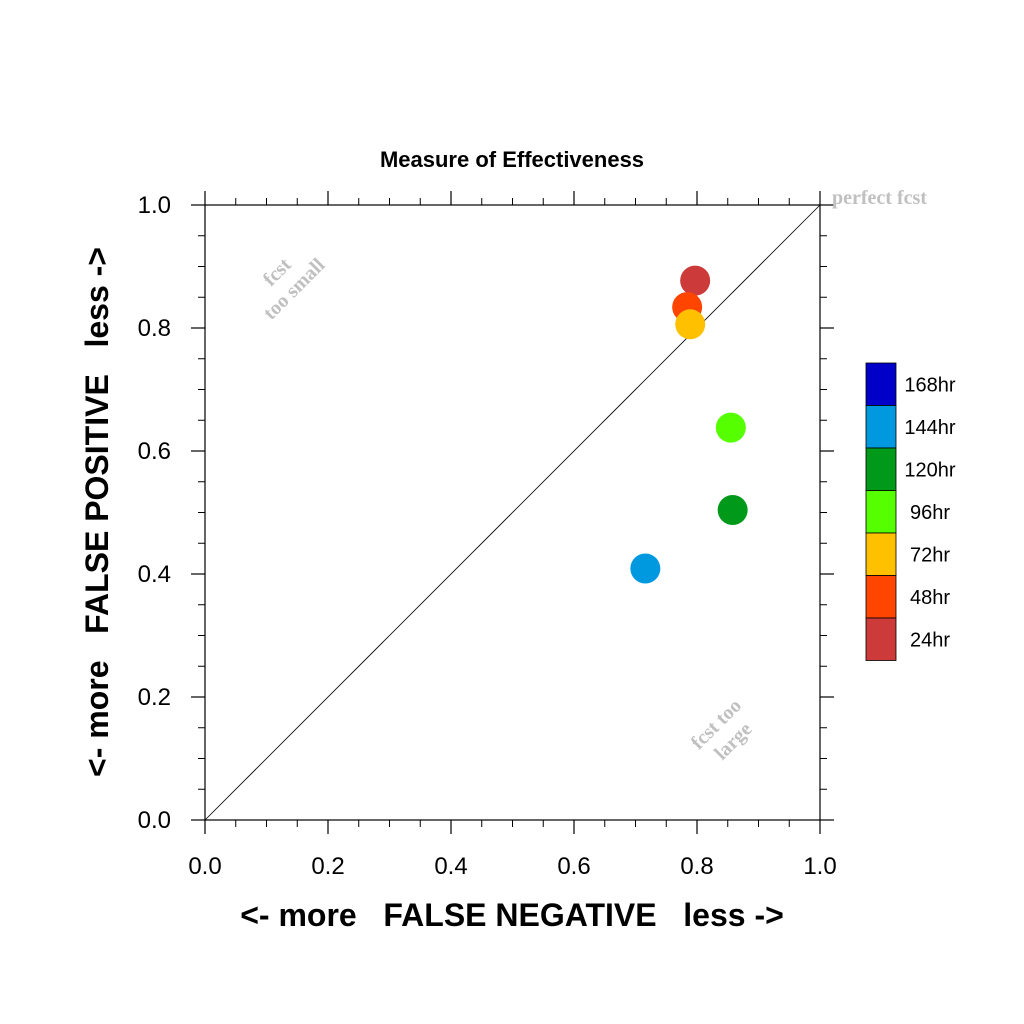 This screenshot has height=1024, width=1024. Describe the element at coordinates (154, 820) in the screenshot. I see `y-tick-label: 0.0` at that location.